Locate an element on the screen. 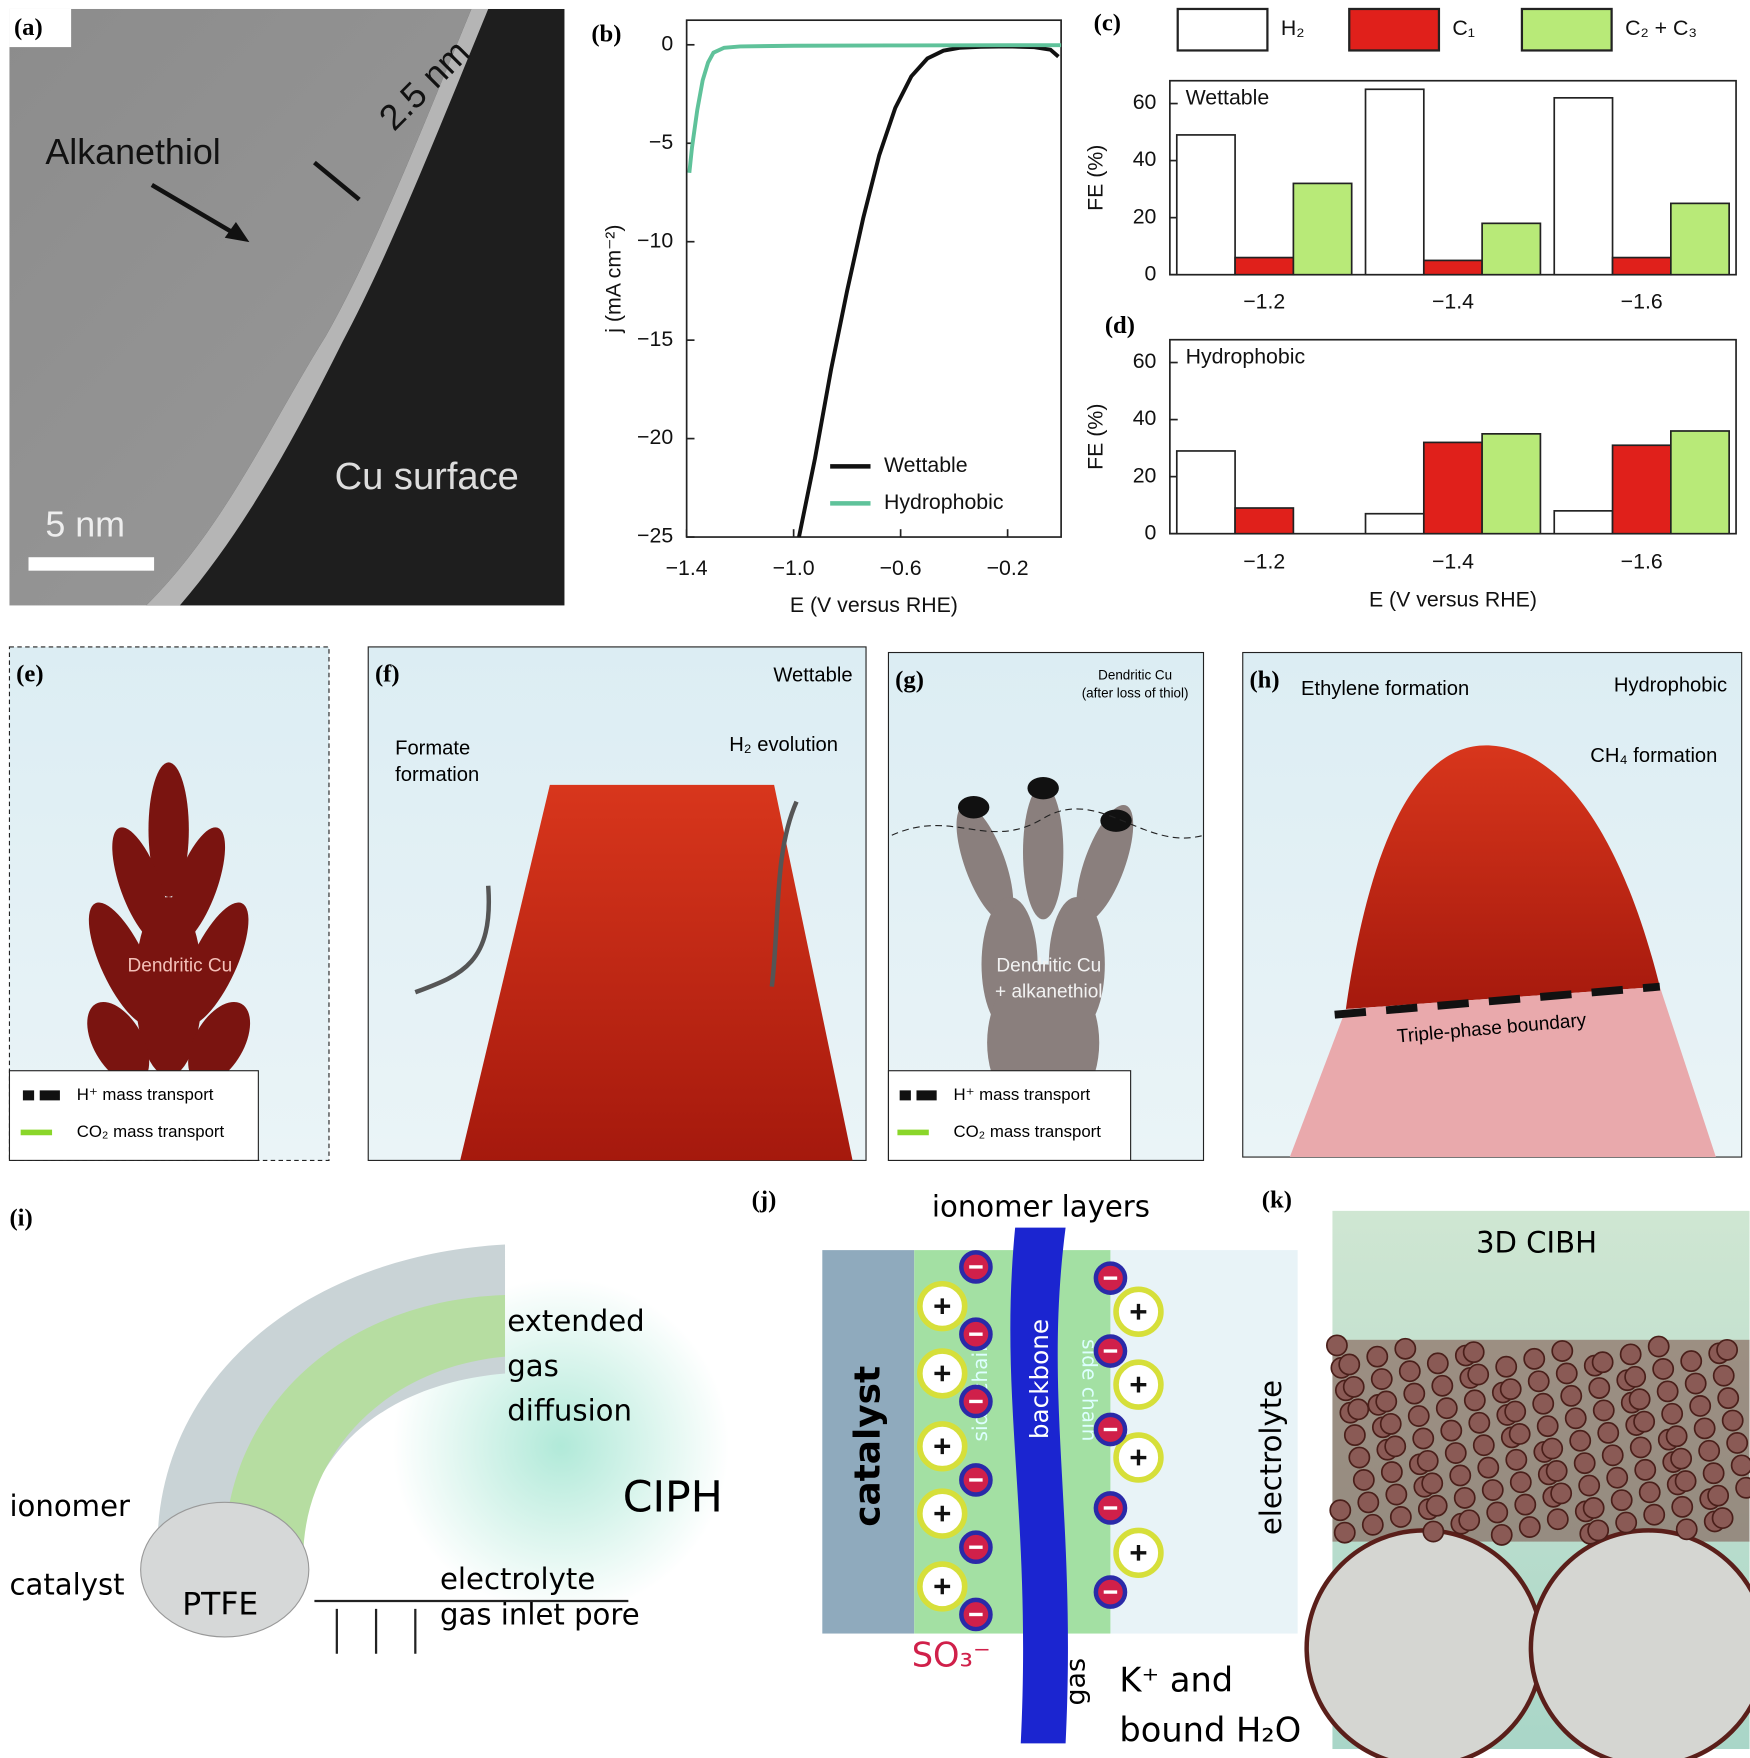  annotation: diffusion is located at coordinates (569, 1411).